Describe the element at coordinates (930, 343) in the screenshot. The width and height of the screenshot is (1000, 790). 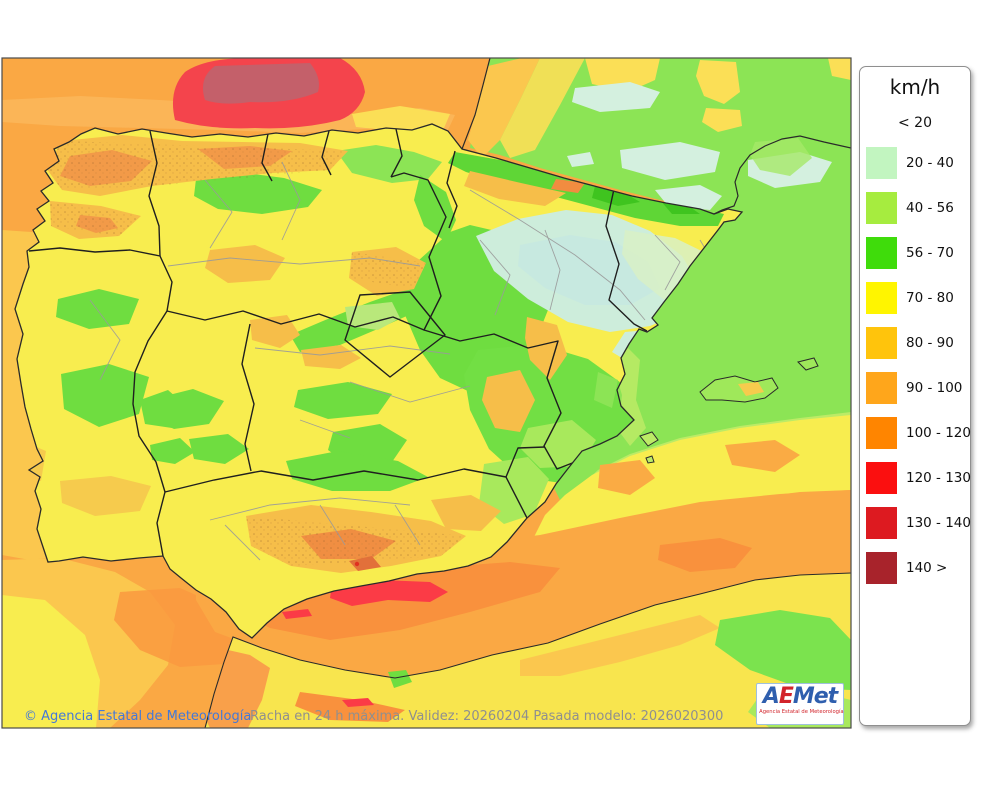
I see `legend-label: 80 - 90` at that location.